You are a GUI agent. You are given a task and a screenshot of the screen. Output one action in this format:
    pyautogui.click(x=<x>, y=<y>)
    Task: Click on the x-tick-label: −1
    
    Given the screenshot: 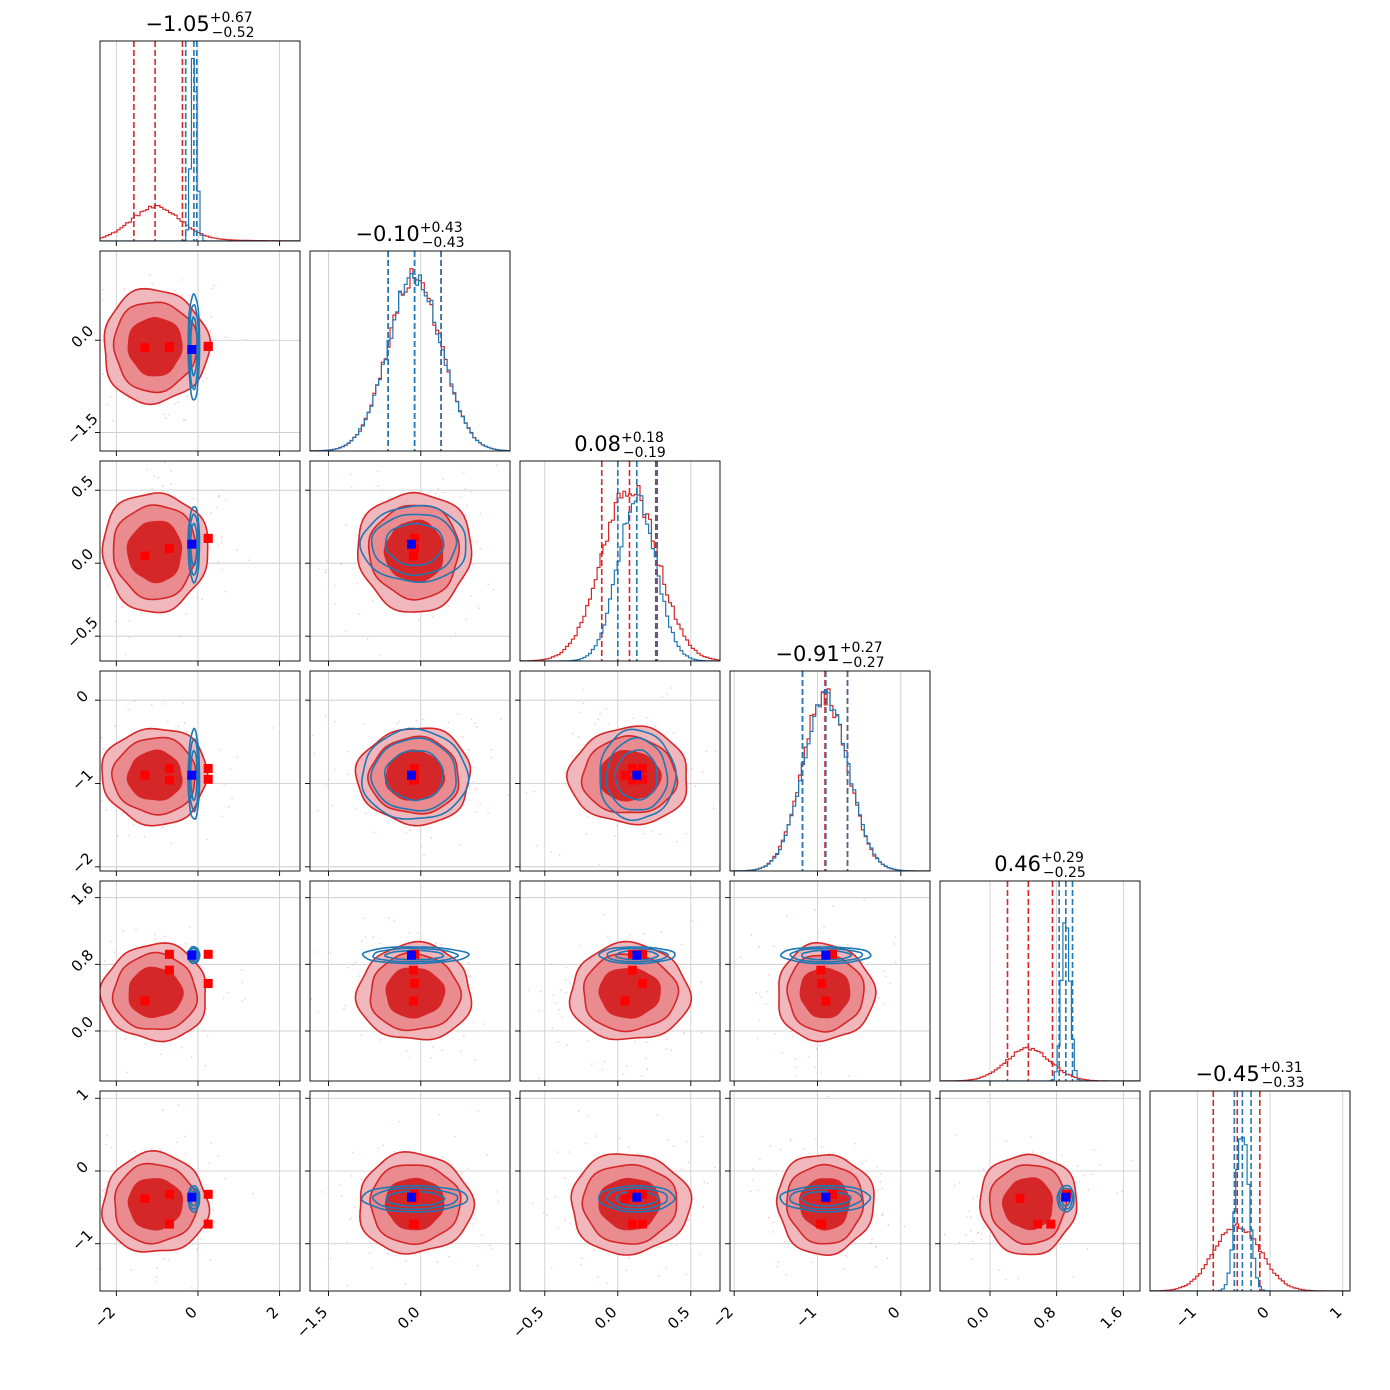 What is the action you would take?
    pyautogui.click(x=806, y=1317)
    